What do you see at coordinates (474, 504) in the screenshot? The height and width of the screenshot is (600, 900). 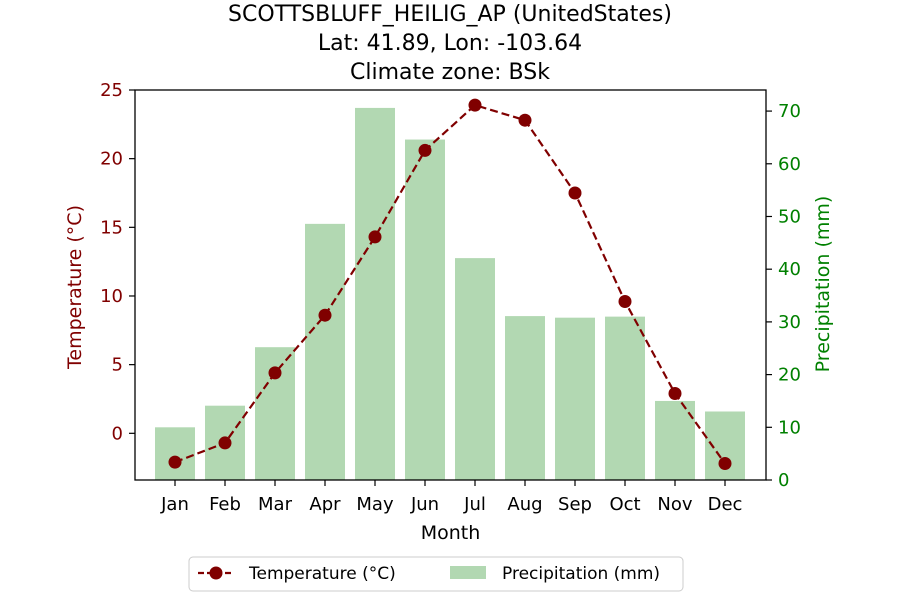 I see `month-tick-label: Jul` at bounding box center [474, 504].